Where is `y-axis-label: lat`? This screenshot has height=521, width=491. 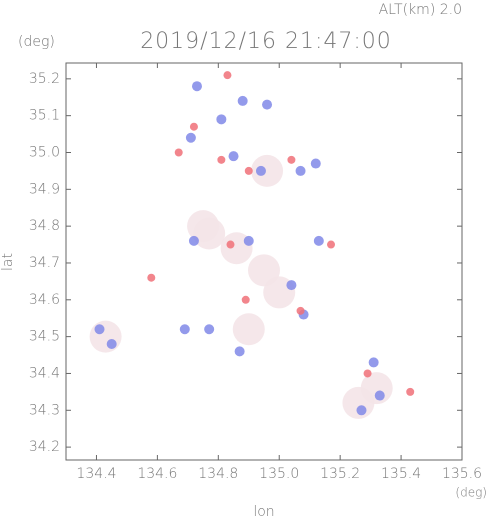 y-axis-label: lat is located at coordinates (8, 262).